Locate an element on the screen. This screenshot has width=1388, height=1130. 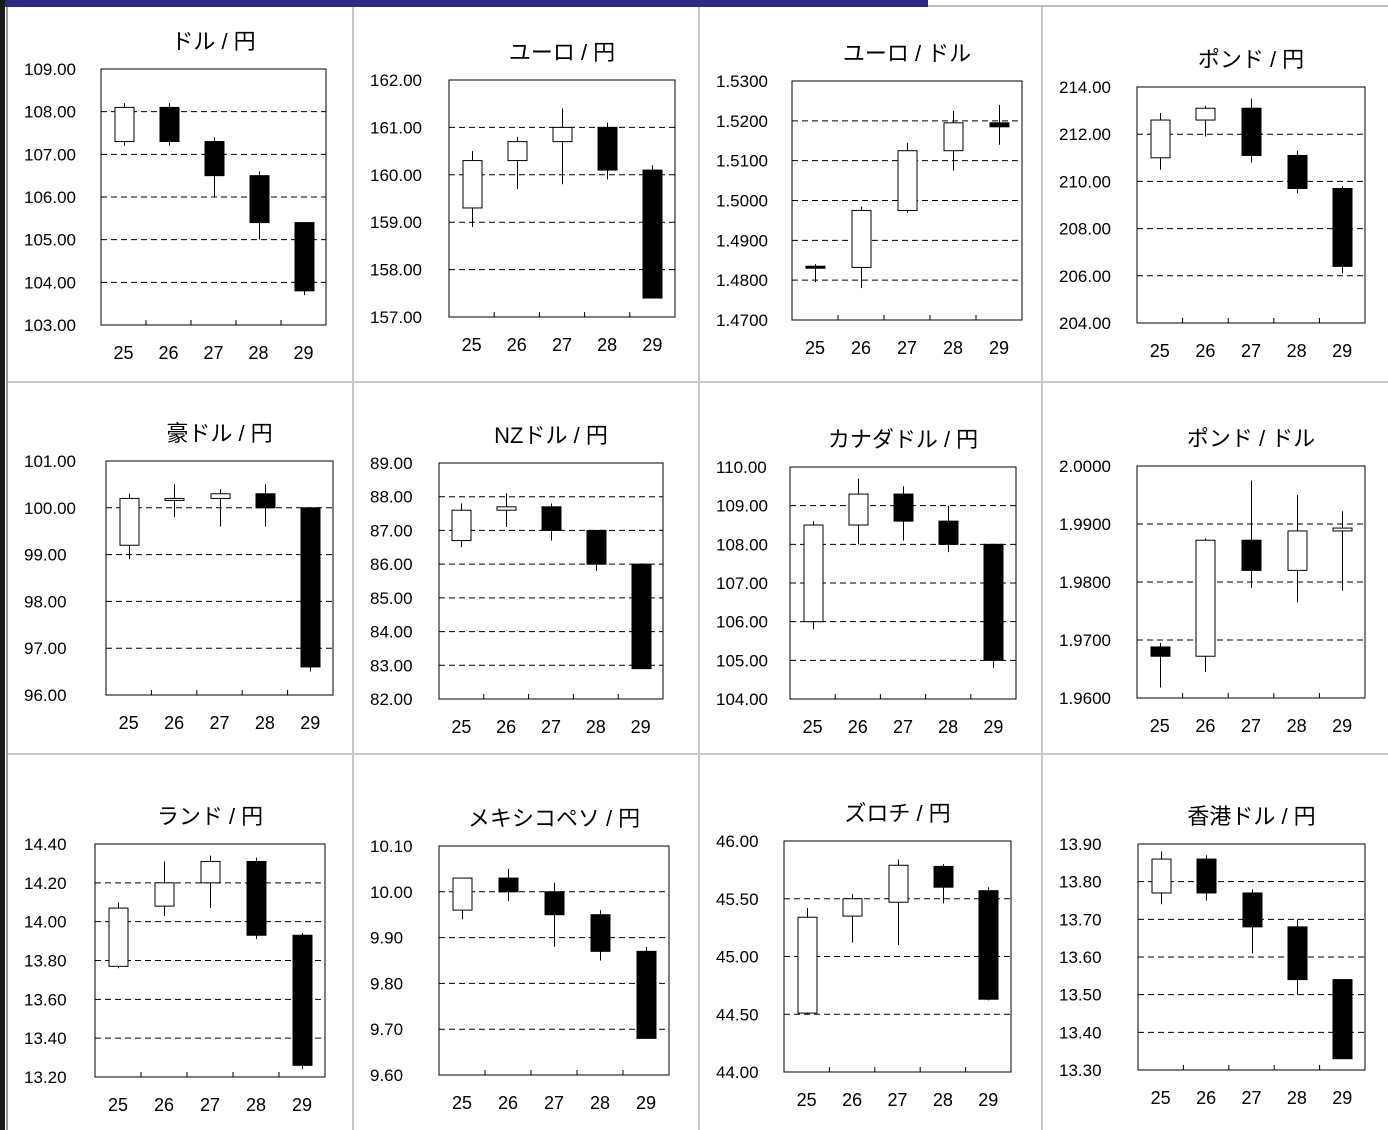
grid-divider-v3 is located at coordinates (1042, 568).